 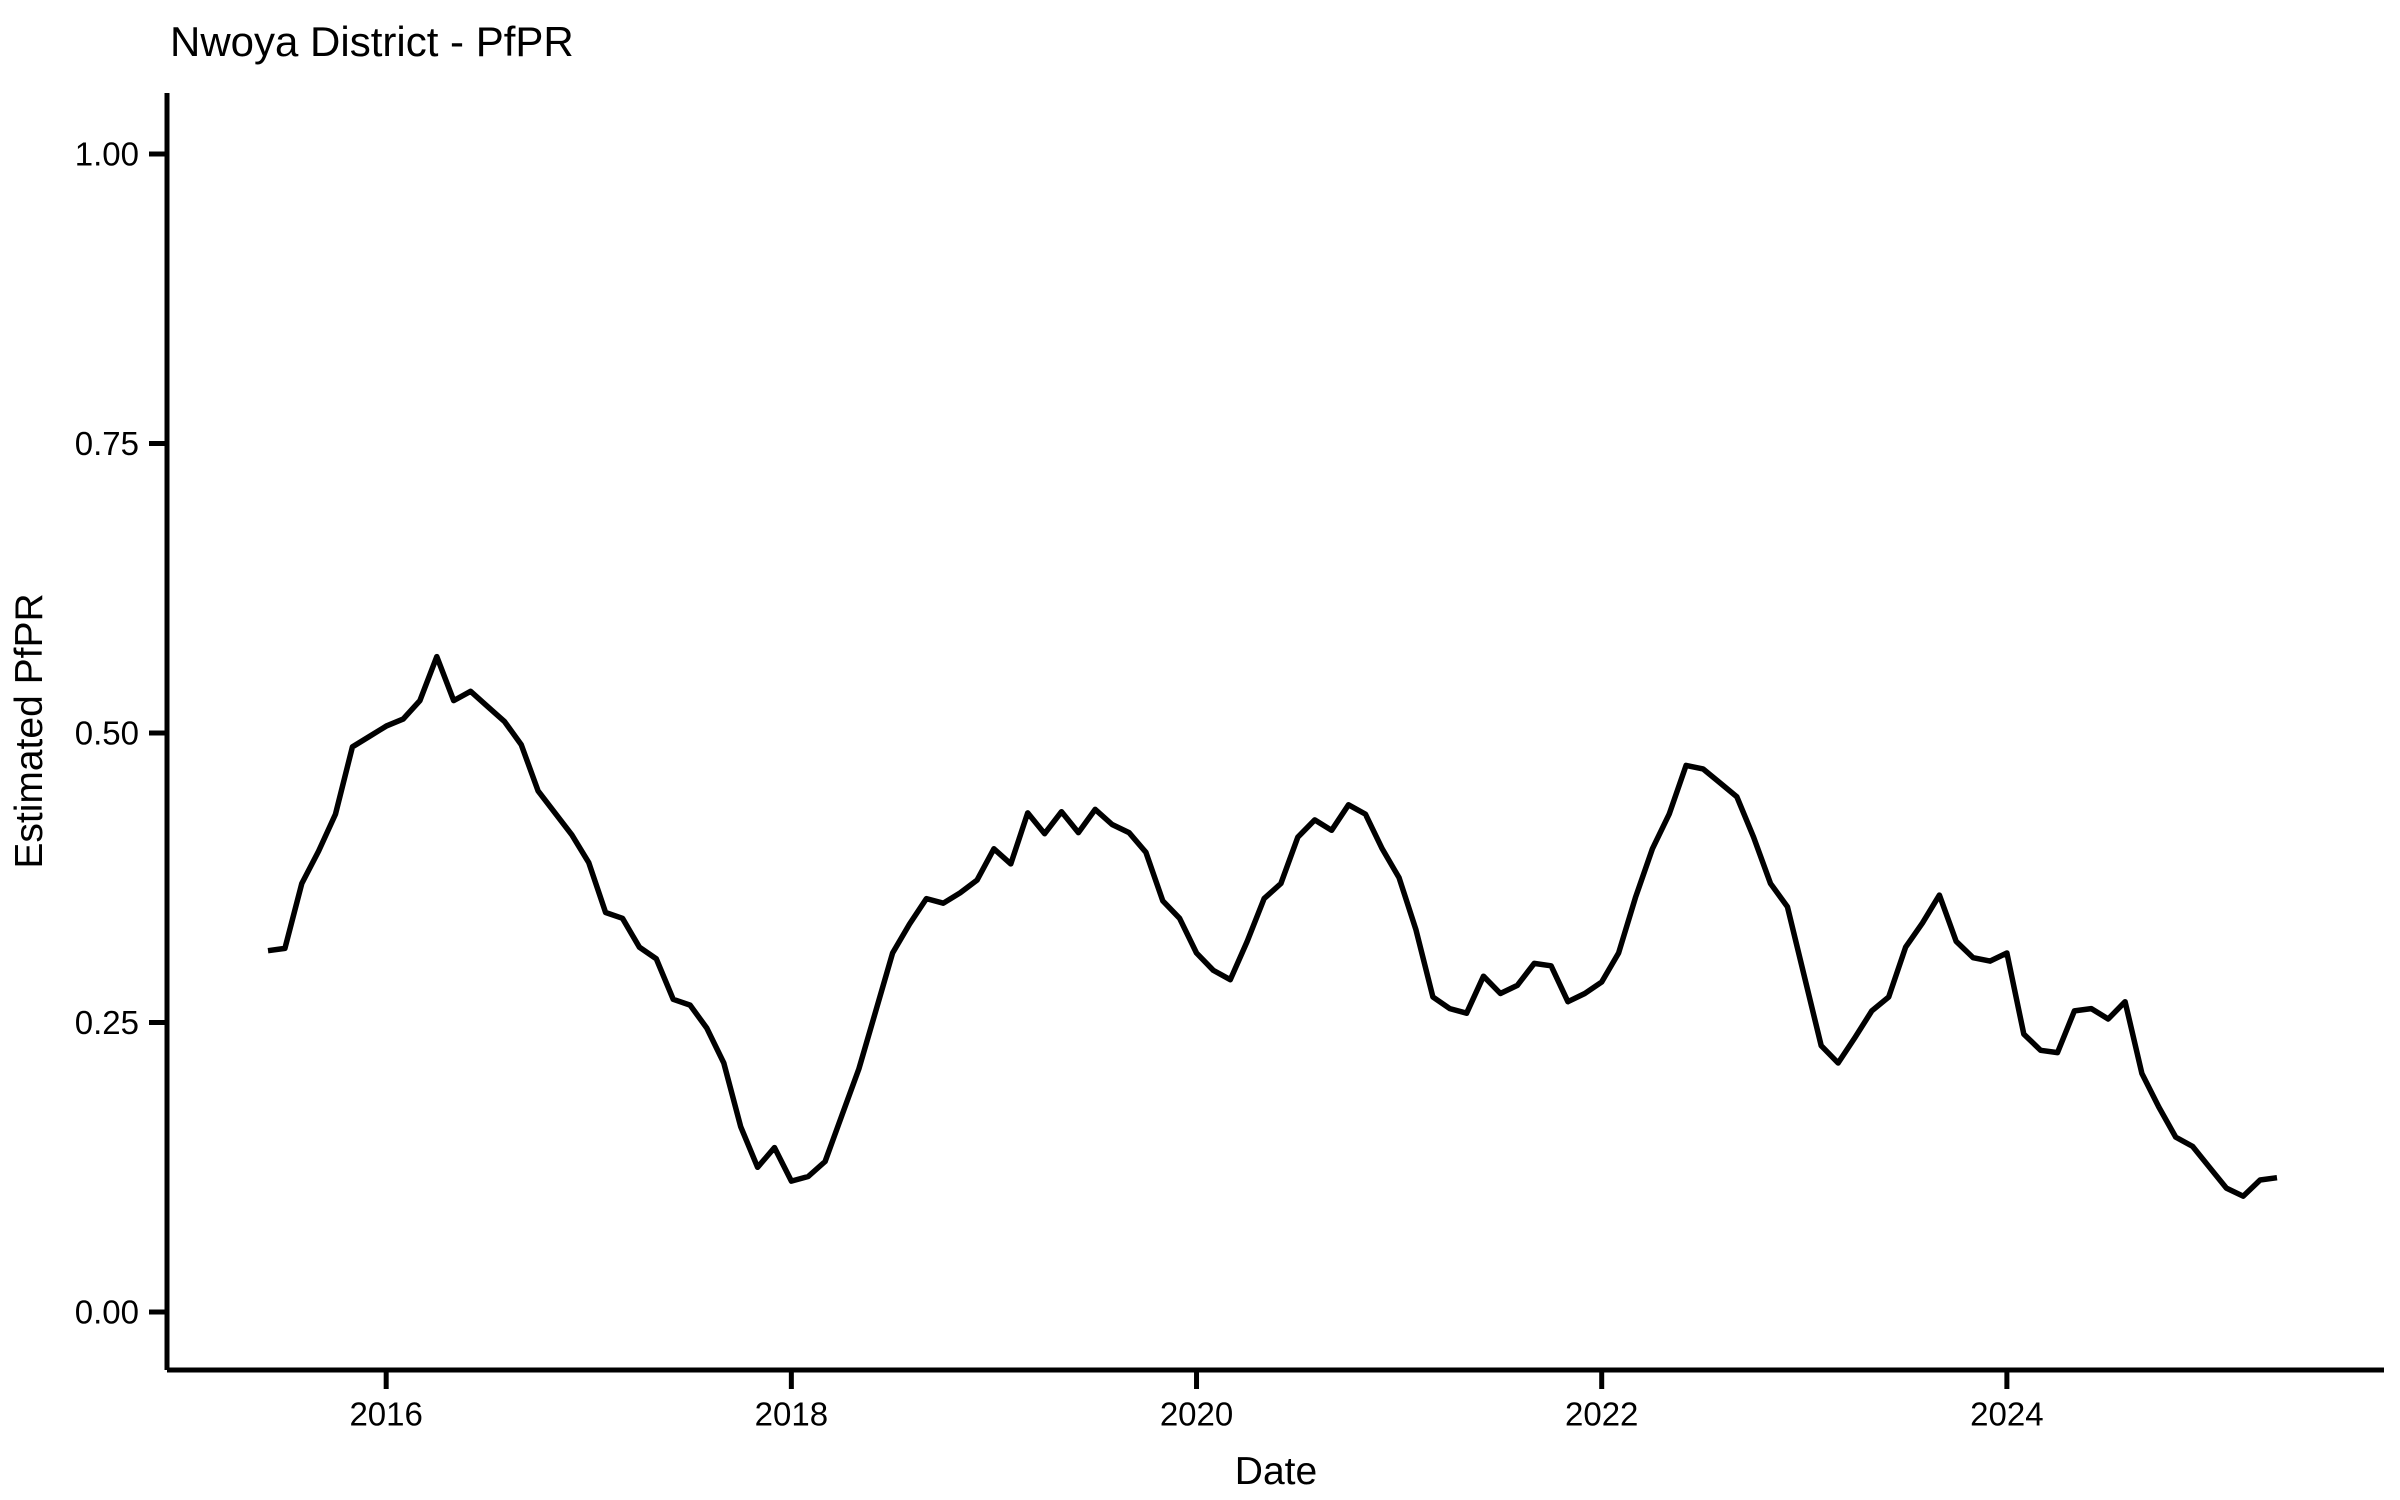 I want to click on x-axis-title: Date, so click(x=1276, y=1471).